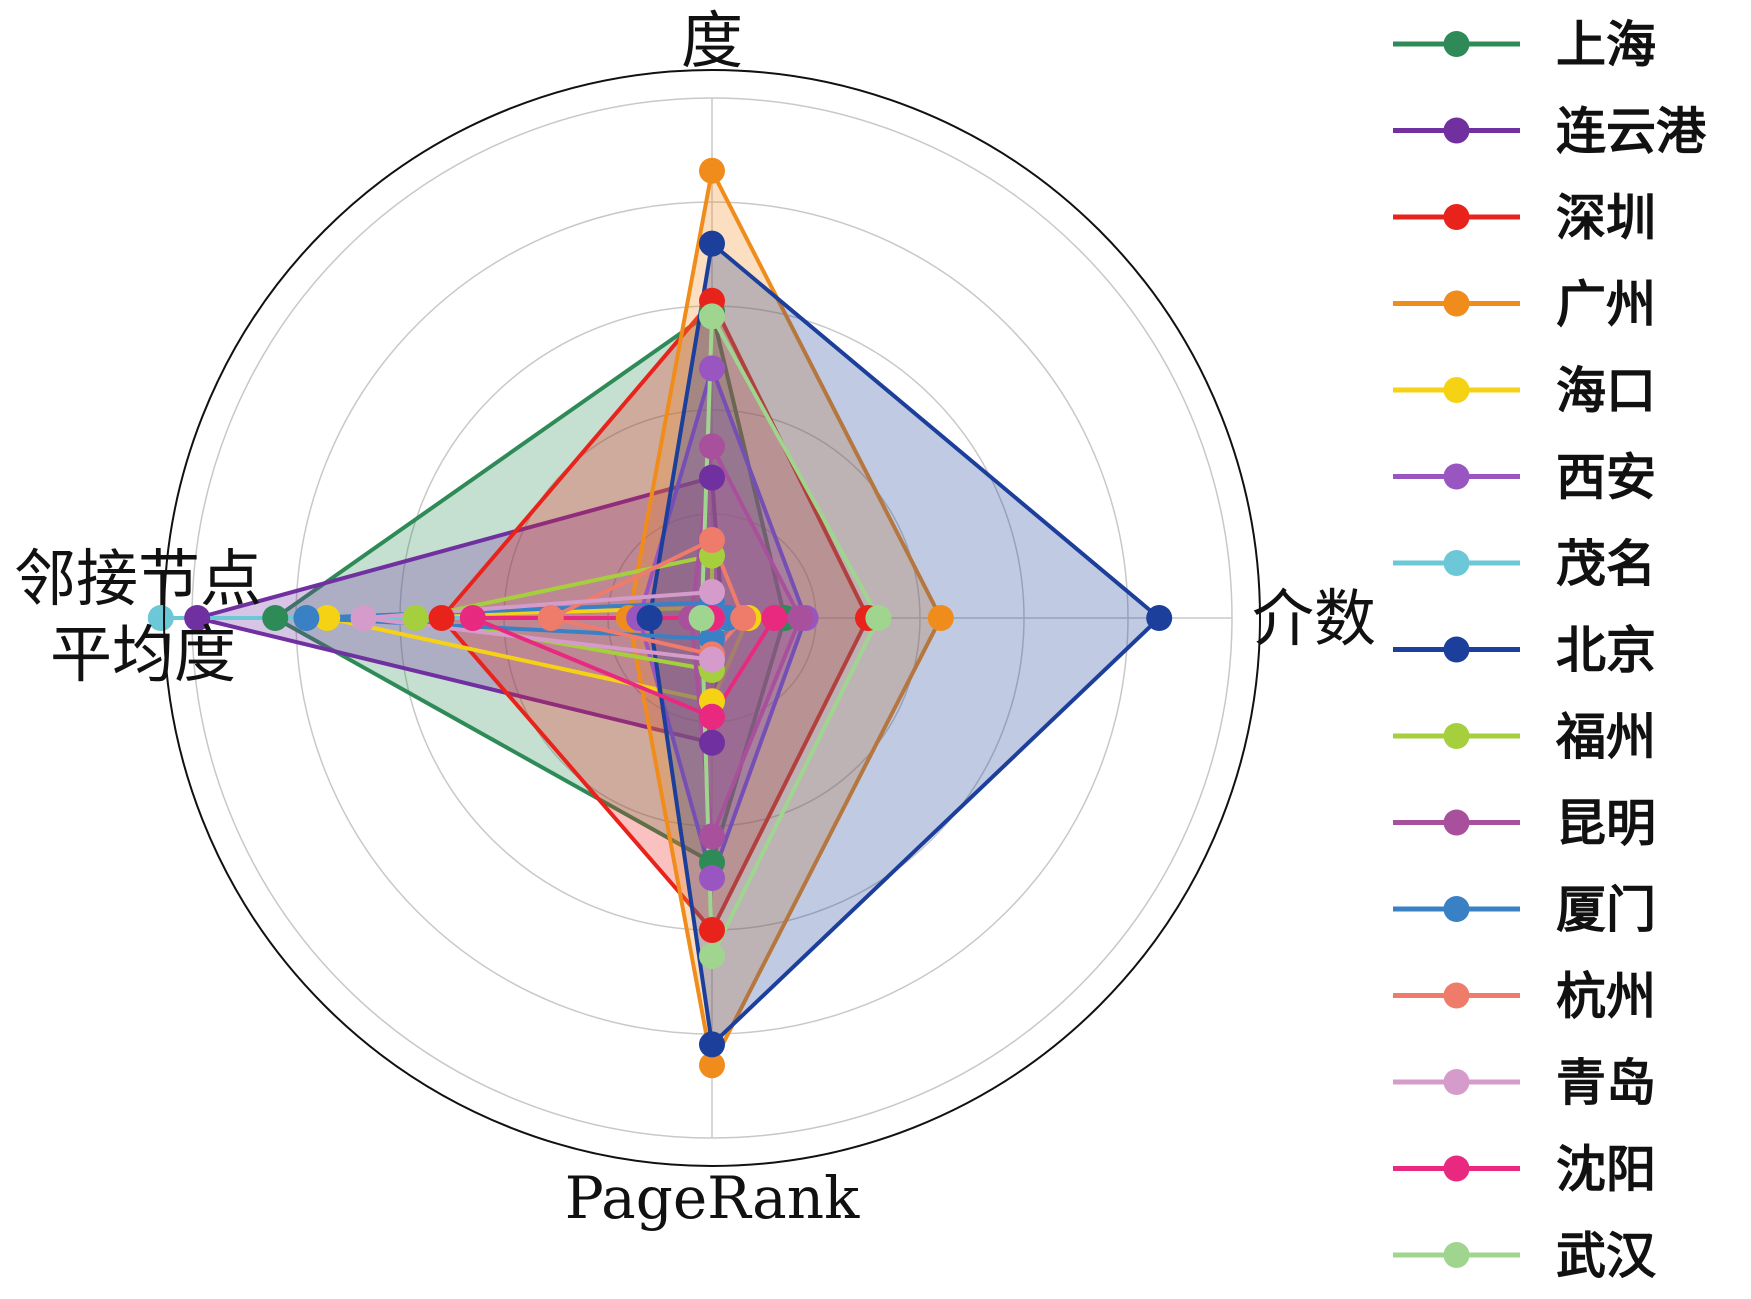 This screenshot has width=1751, height=1299. I want to click on axis-label-degree: 度, so click(712, 40).